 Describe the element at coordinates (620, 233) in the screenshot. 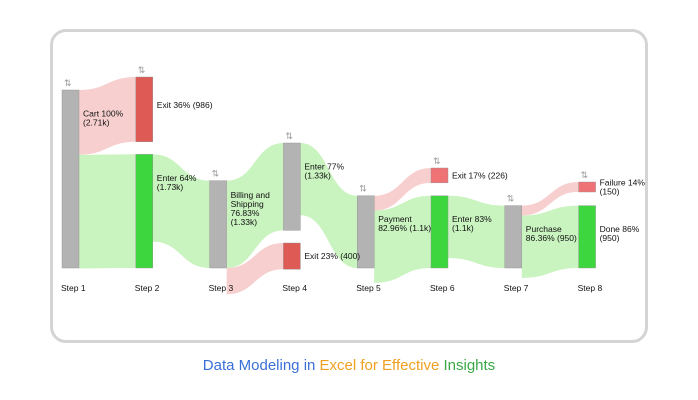

I see `node-label-done: Done 86% (950)` at that location.